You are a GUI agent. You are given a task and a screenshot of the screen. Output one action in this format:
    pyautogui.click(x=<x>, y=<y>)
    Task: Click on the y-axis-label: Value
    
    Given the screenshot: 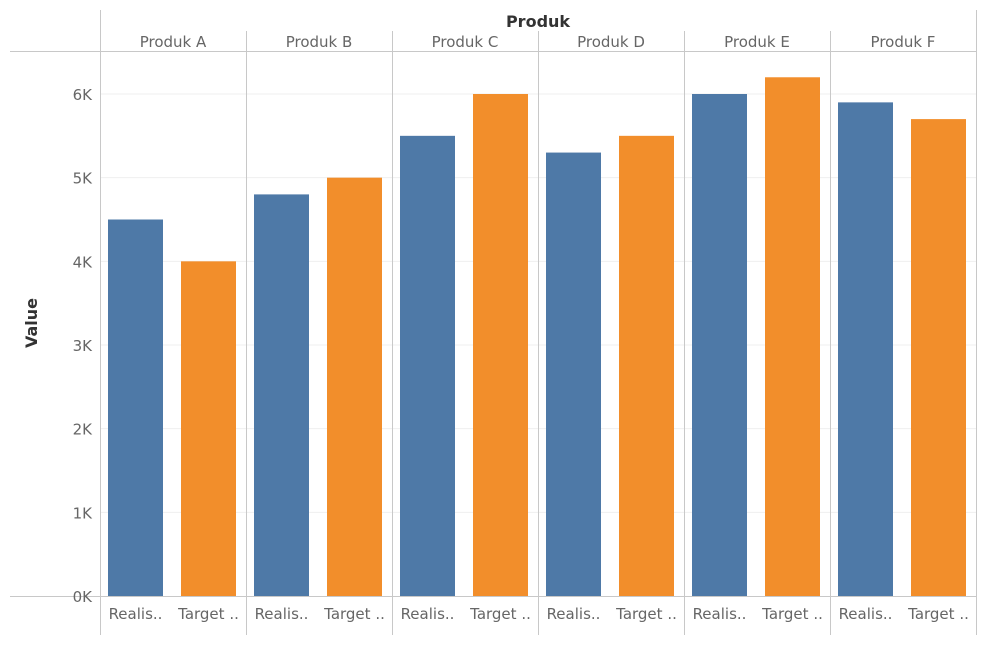 What is the action you would take?
    pyautogui.click(x=31, y=323)
    